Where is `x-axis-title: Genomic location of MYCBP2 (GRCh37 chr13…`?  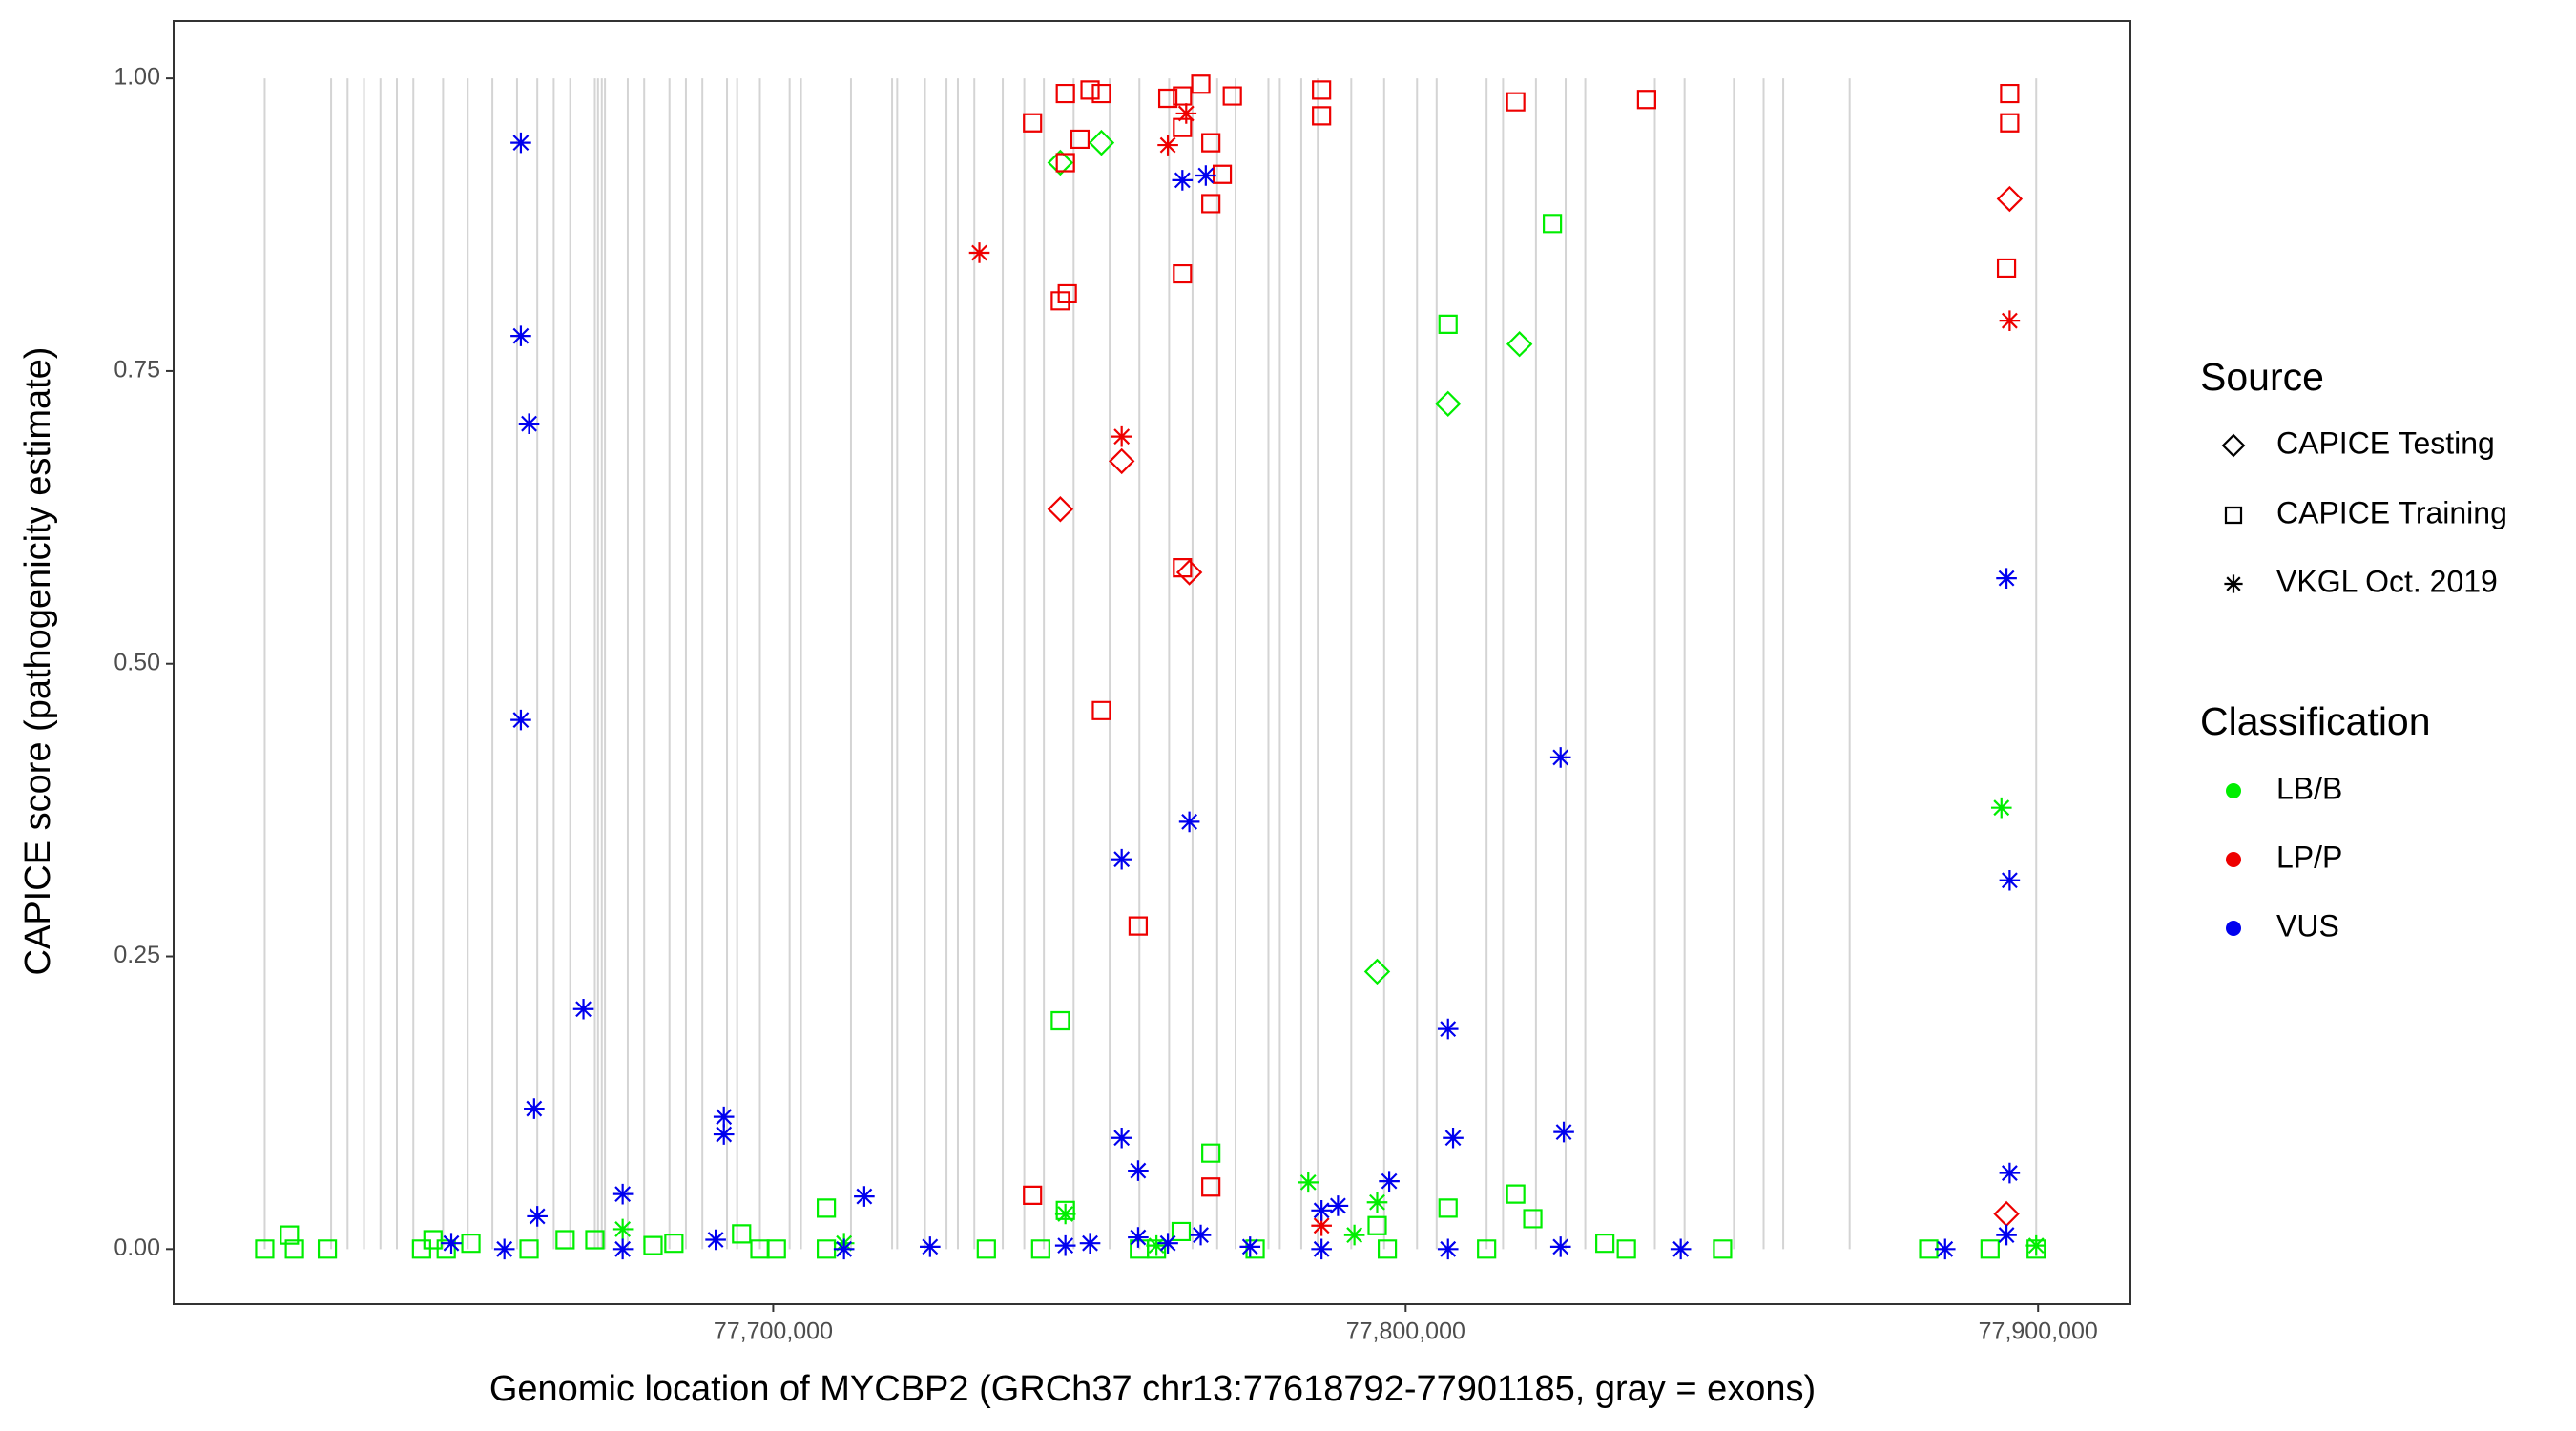 x-axis-title: Genomic location of MYCBP2 (GRCh37 chr13… is located at coordinates (1152, 1389).